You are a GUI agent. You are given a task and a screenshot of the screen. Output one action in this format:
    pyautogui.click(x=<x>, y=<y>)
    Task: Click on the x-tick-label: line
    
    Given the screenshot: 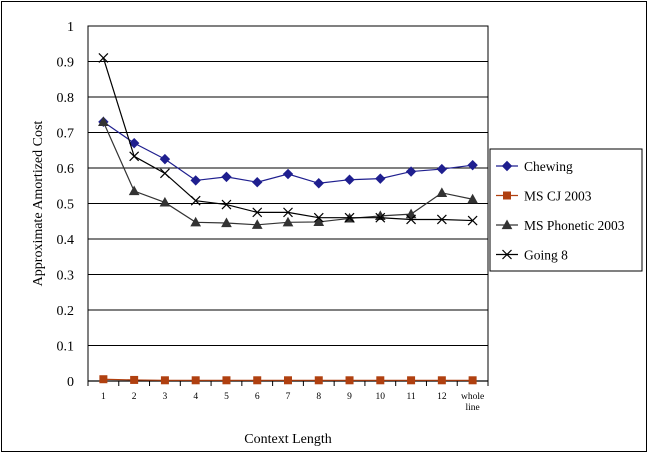 What is the action you would take?
    pyautogui.click(x=472, y=408)
    